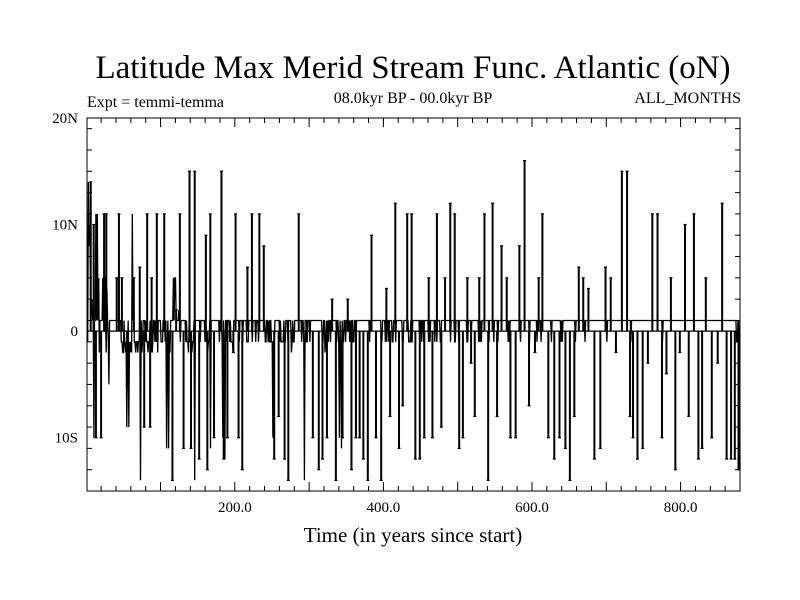  I want to click on chart-subtitle-right: ALL_MONTHS, so click(687, 98).